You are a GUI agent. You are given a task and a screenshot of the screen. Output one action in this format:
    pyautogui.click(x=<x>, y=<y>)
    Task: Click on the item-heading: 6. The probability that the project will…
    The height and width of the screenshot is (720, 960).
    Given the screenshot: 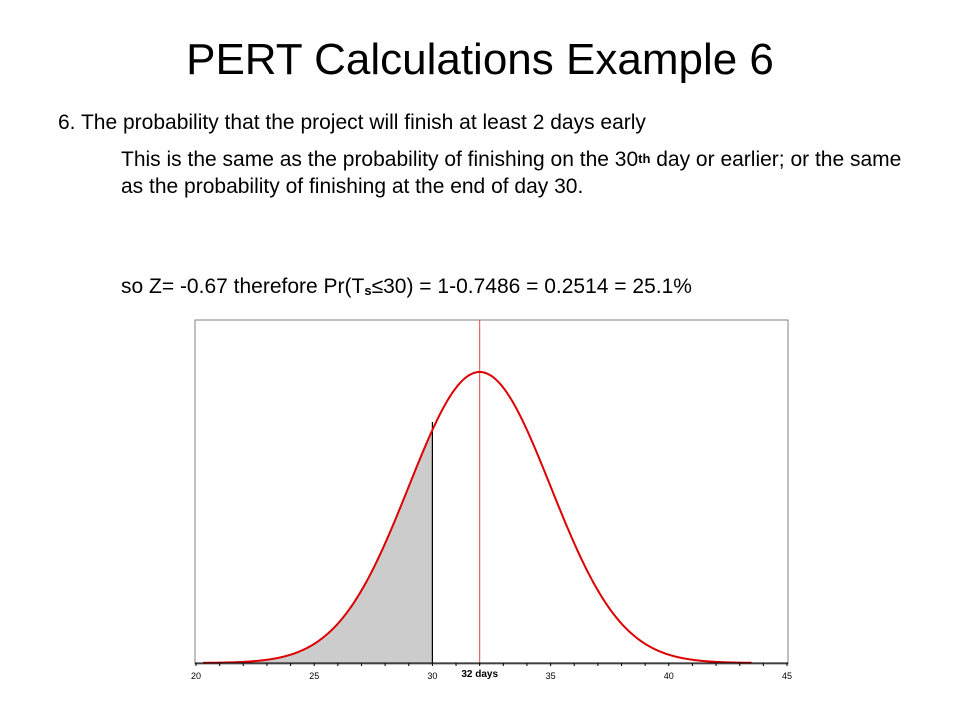 What is the action you would take?
    pyautogui.click(x=352, y=123)
    